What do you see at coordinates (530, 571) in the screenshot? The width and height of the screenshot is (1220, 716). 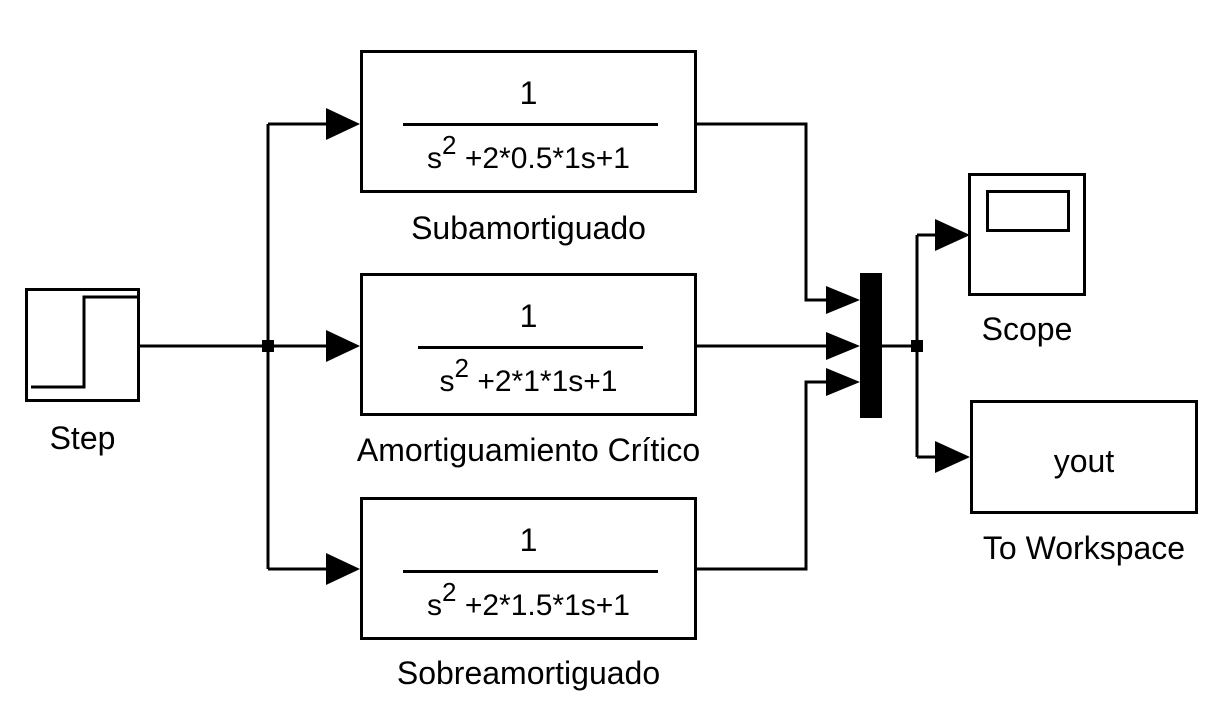 I see `tf-sobre-fraction-bar` at bounding box center [530, 571].